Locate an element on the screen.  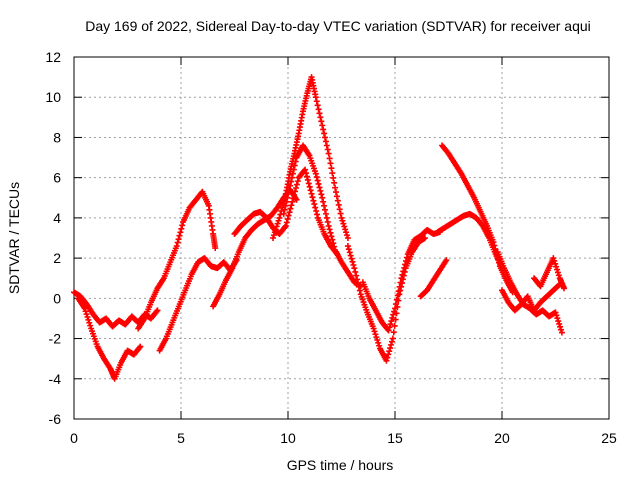
x-tick-label: 25 is located at coordinates (609, 438).